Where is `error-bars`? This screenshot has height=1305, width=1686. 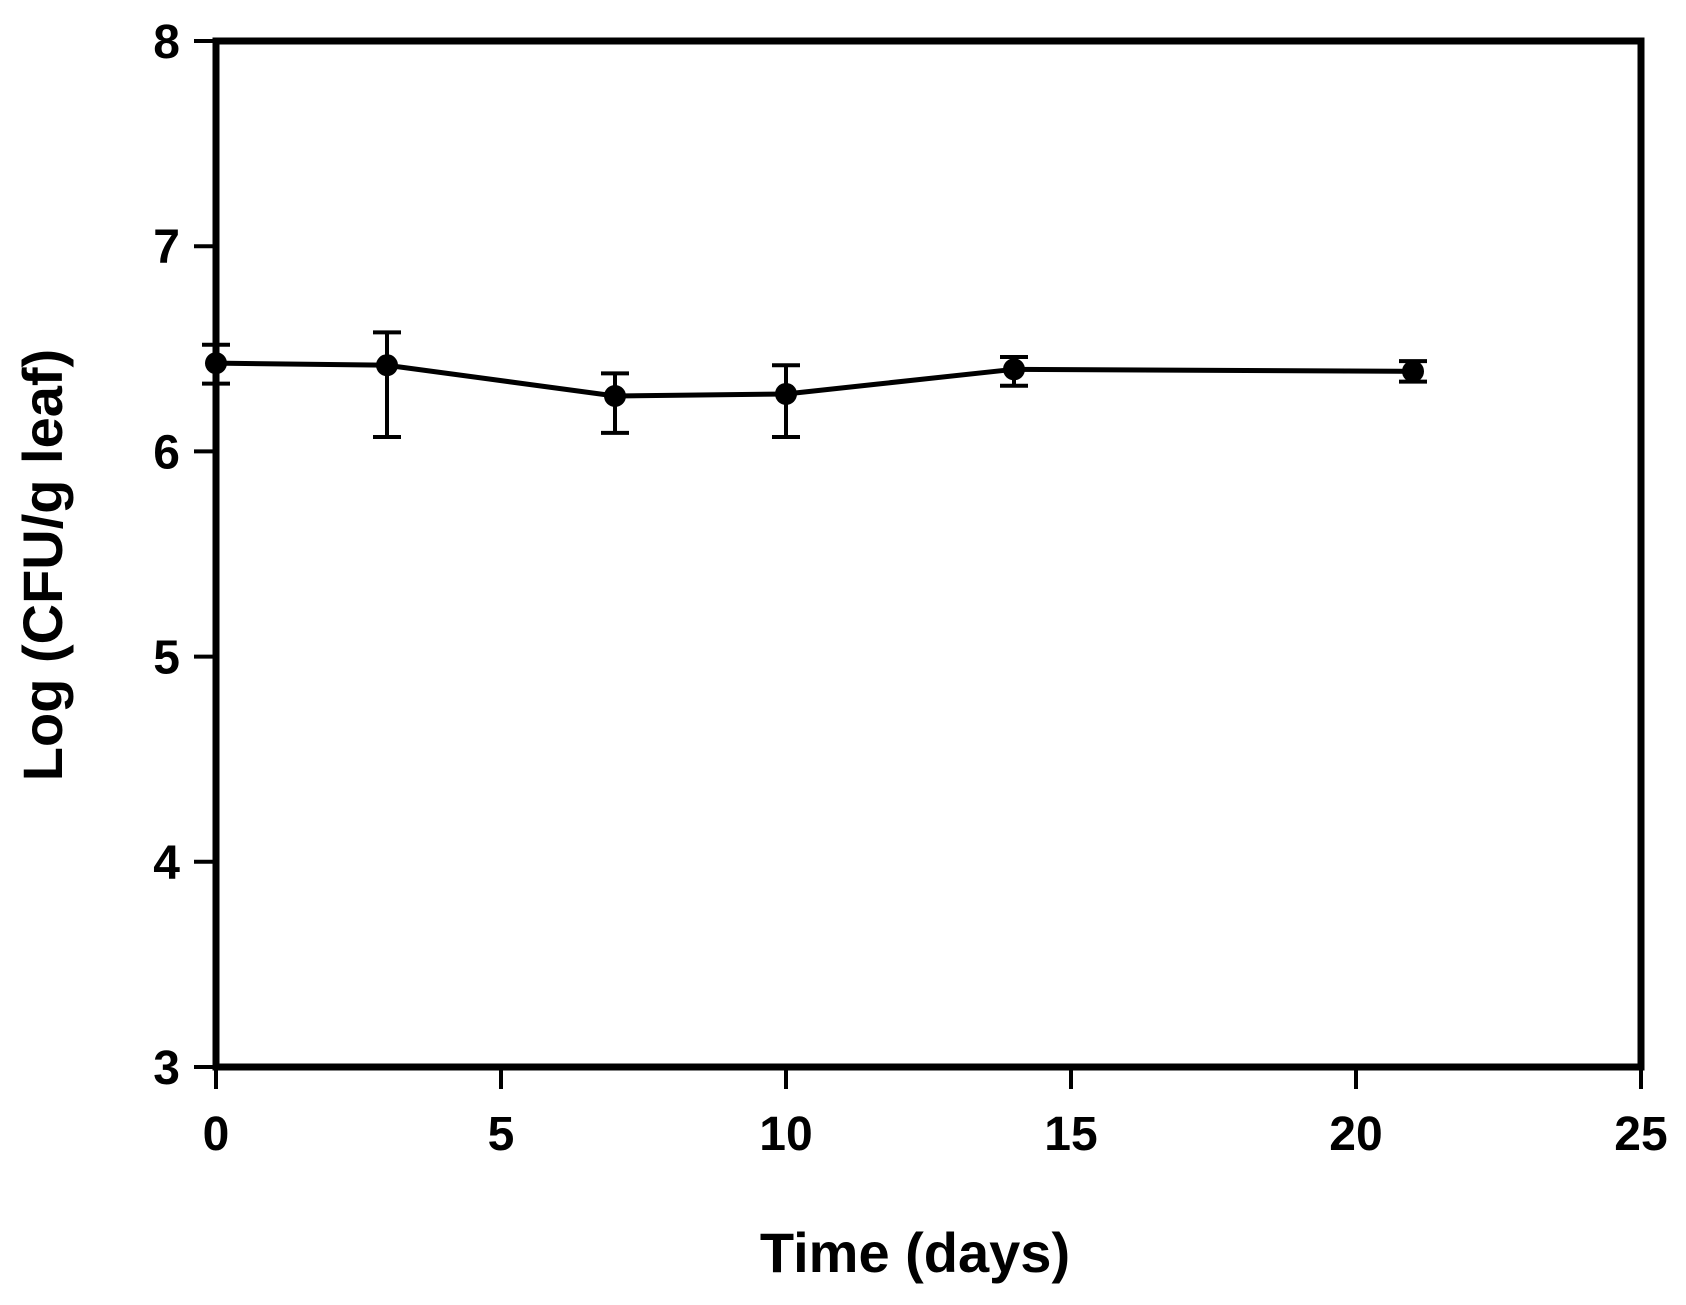
error-bars is located at coordinates (814, 385).